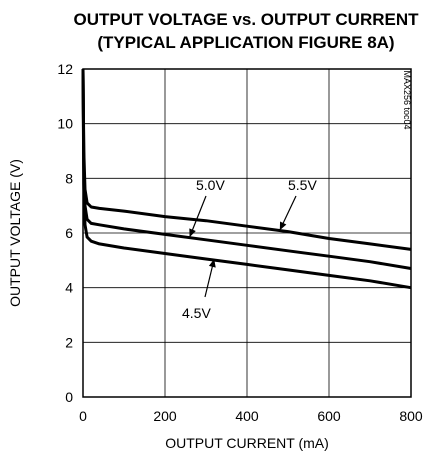 The width and height of the screenshot is (425, 459). Describe the element at coordinates (407, 99) in the screenshot. I see `figure-code: MAX256 toc04` at that location.